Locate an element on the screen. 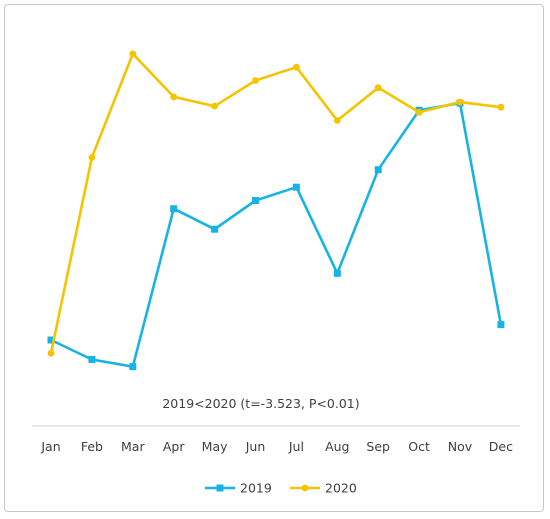 Image resolution: width=550 pixels, height=519 pixels. data-point-2019-jul is located at coordinates (296, 187).